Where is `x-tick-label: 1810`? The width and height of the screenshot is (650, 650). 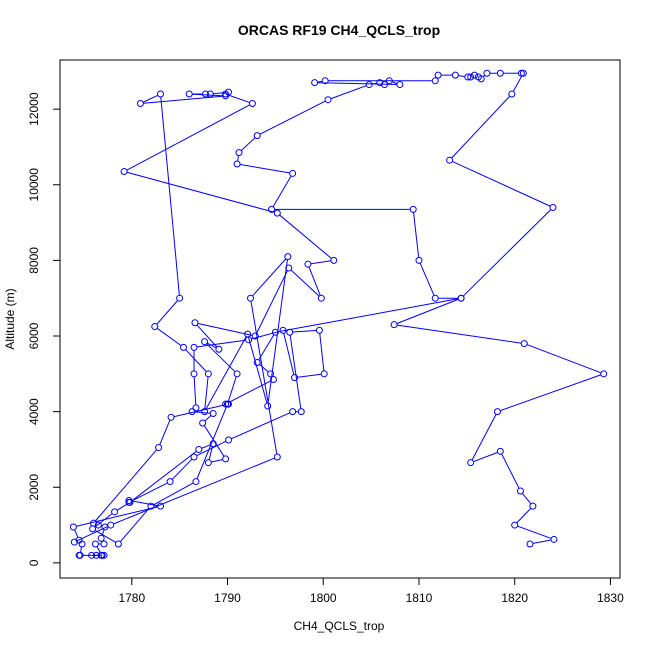
x-tick-label: 1810 is located at coordinates (419, 598).